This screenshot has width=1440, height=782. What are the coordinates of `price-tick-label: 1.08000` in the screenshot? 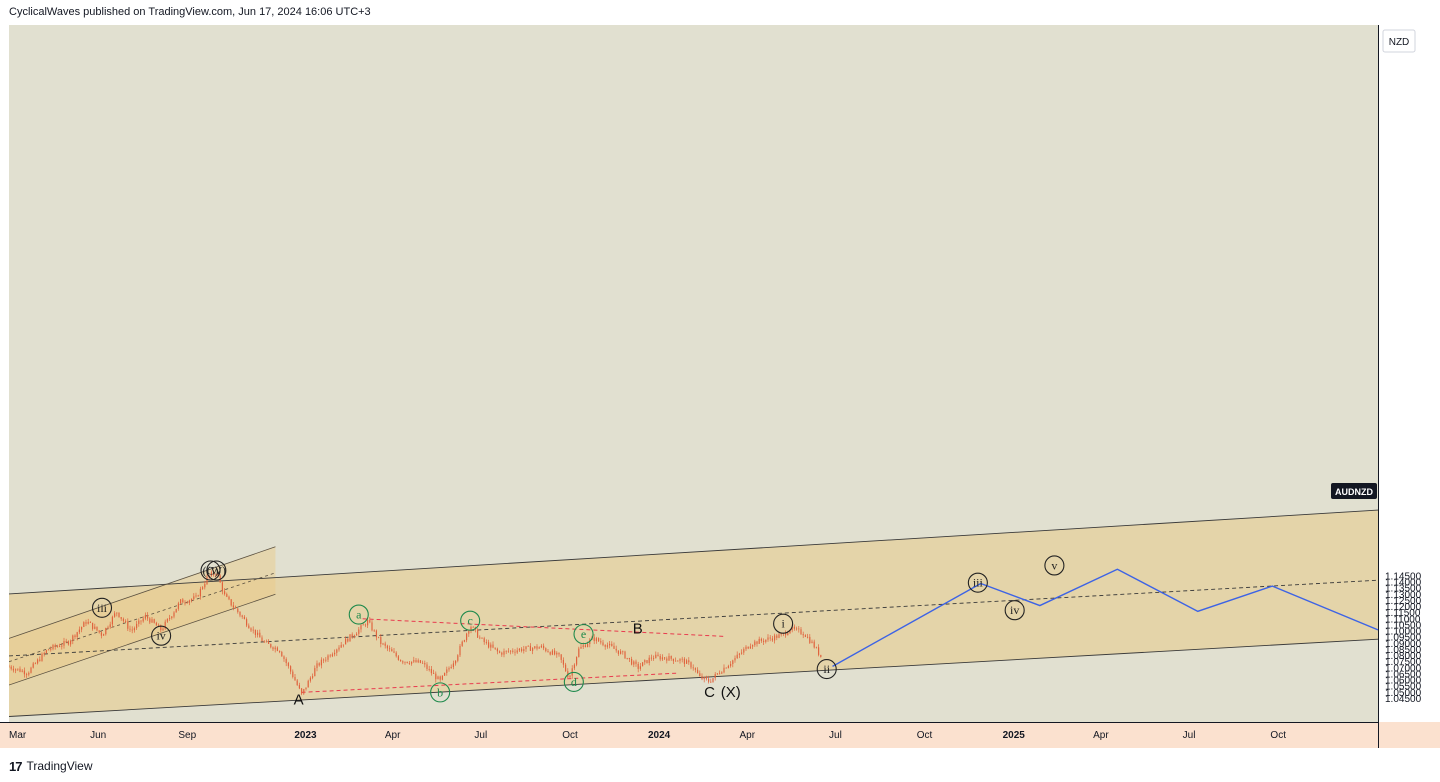 It's located at (1403, 656).